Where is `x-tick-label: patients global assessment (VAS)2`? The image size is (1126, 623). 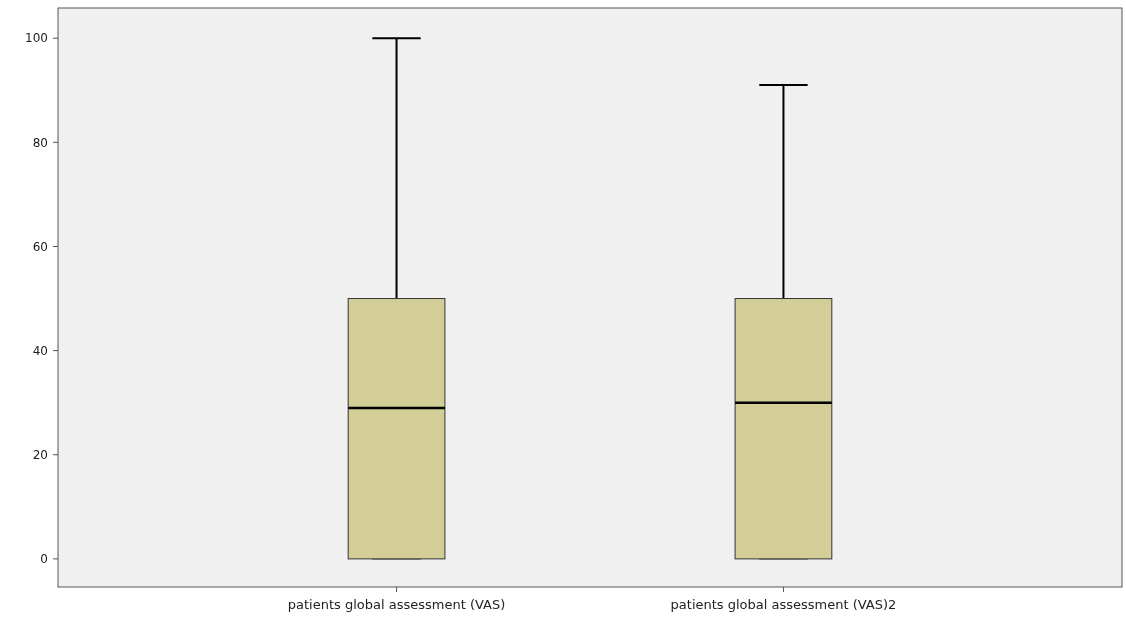
x-tick-label: patients global assessment (VAS)2 is located at coordinates (783, 604).